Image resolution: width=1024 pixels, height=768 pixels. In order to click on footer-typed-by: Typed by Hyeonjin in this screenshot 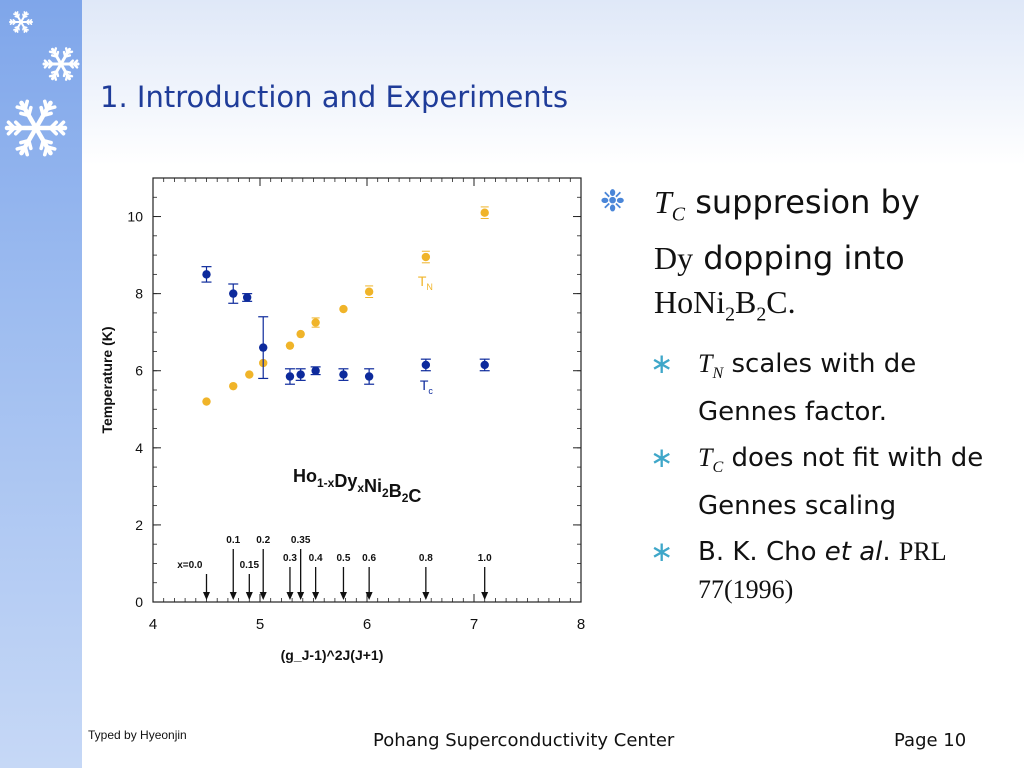, I will do `click(137, 735)`.